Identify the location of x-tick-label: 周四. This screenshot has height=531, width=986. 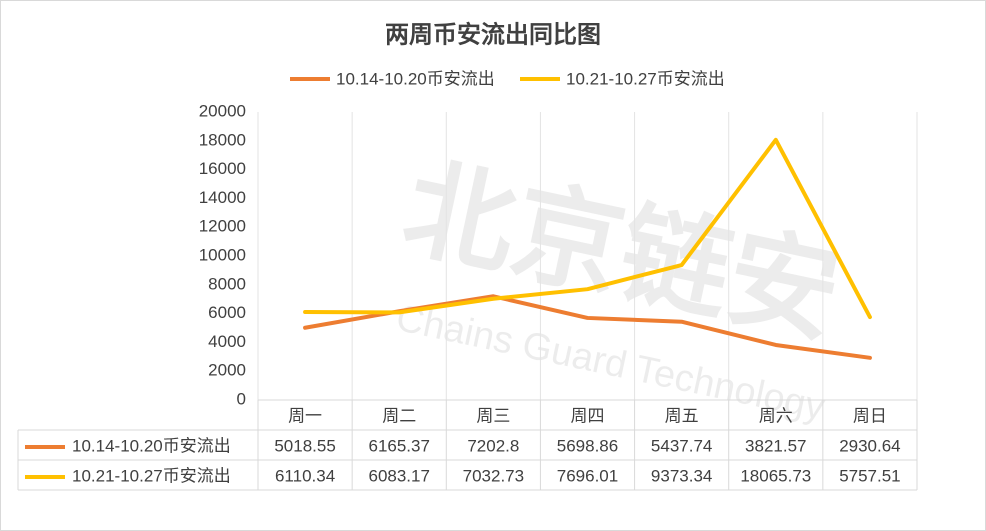
(588, 415).